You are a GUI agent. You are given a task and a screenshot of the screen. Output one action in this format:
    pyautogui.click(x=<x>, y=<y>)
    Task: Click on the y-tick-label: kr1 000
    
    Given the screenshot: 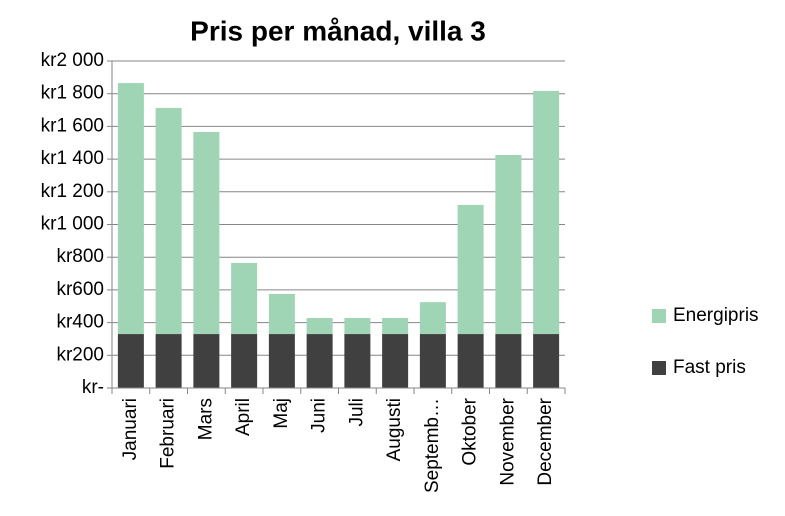 What is the action you would take?
    pyautogui.click(x=72, y=224)
    